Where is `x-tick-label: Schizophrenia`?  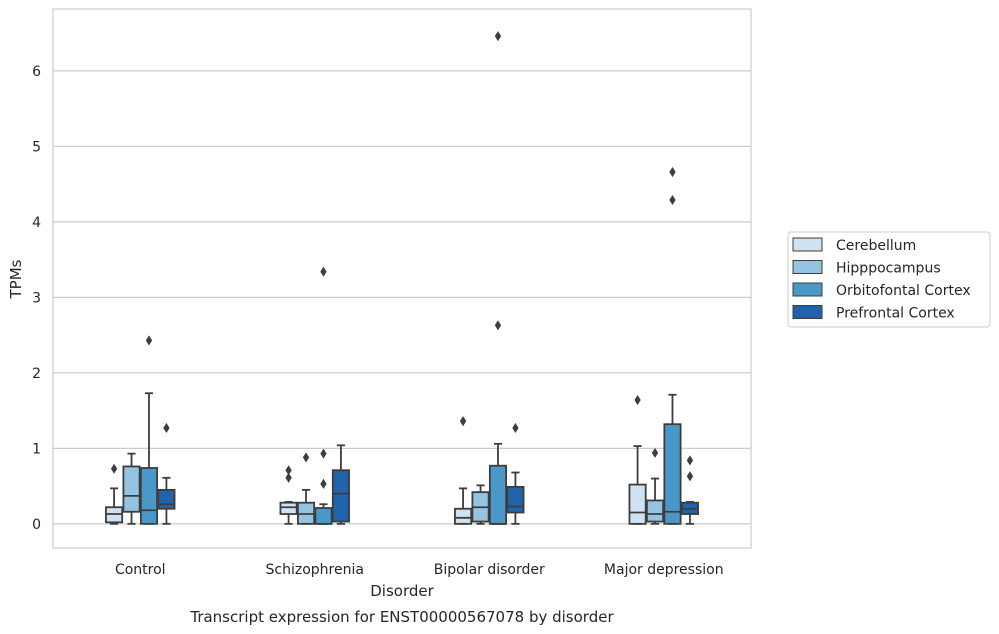 x-tick-label: Schizophrenia is located at coordinates (315, 570).